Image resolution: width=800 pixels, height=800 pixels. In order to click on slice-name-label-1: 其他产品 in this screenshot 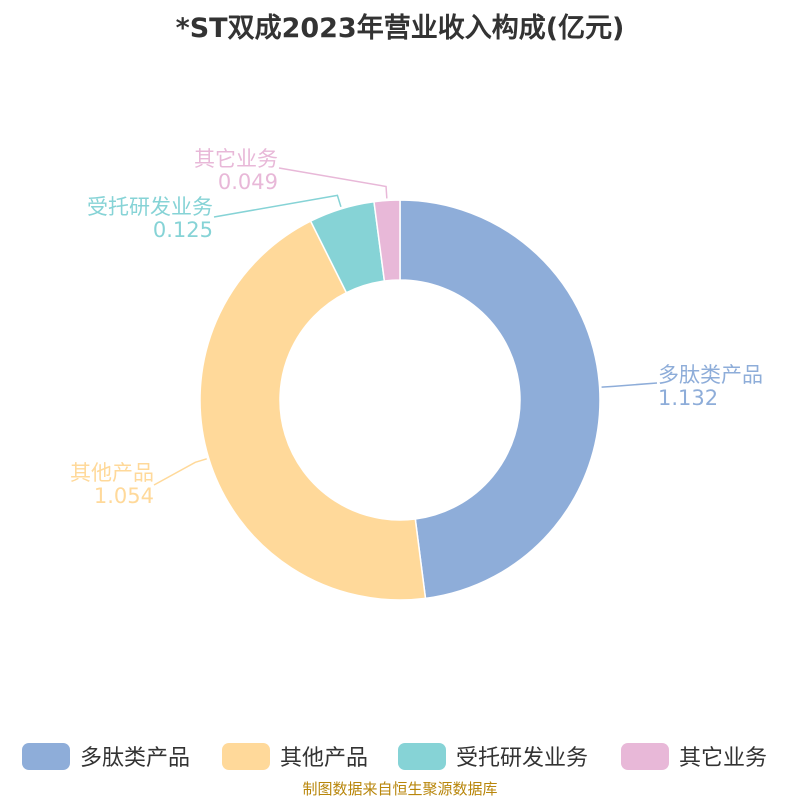, I will do `click(112, 473)`.